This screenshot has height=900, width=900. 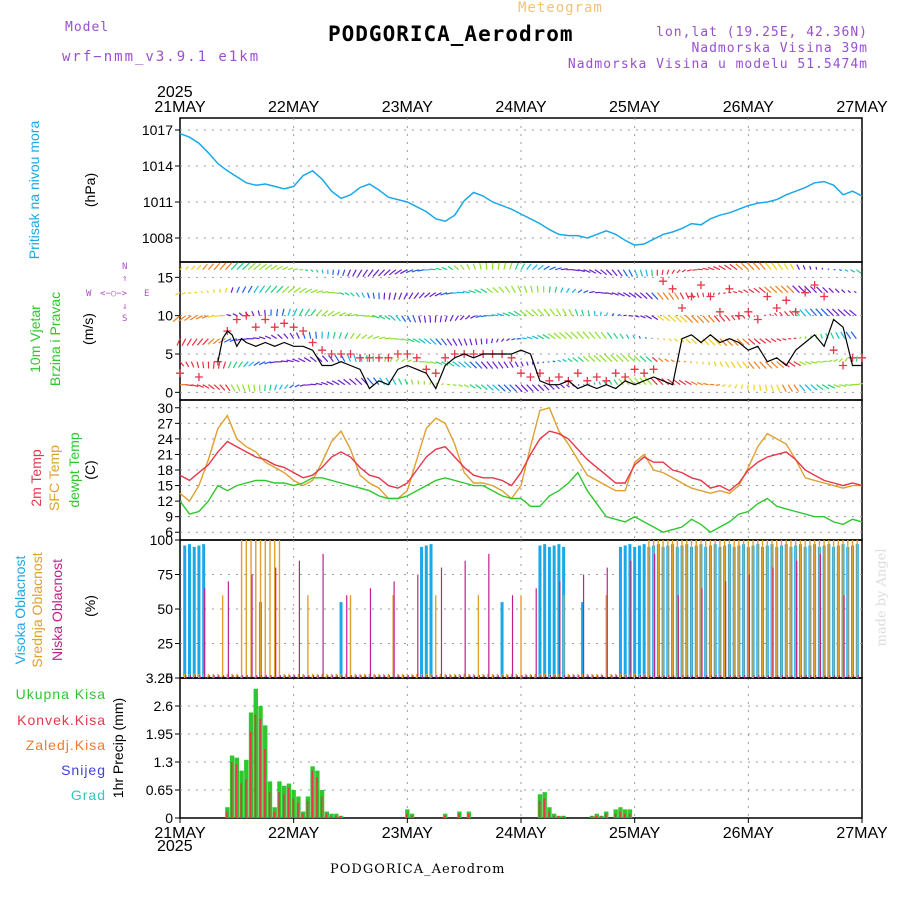 I want to click on ytick-label-precip: 1.95, so click(x=159, y=734).